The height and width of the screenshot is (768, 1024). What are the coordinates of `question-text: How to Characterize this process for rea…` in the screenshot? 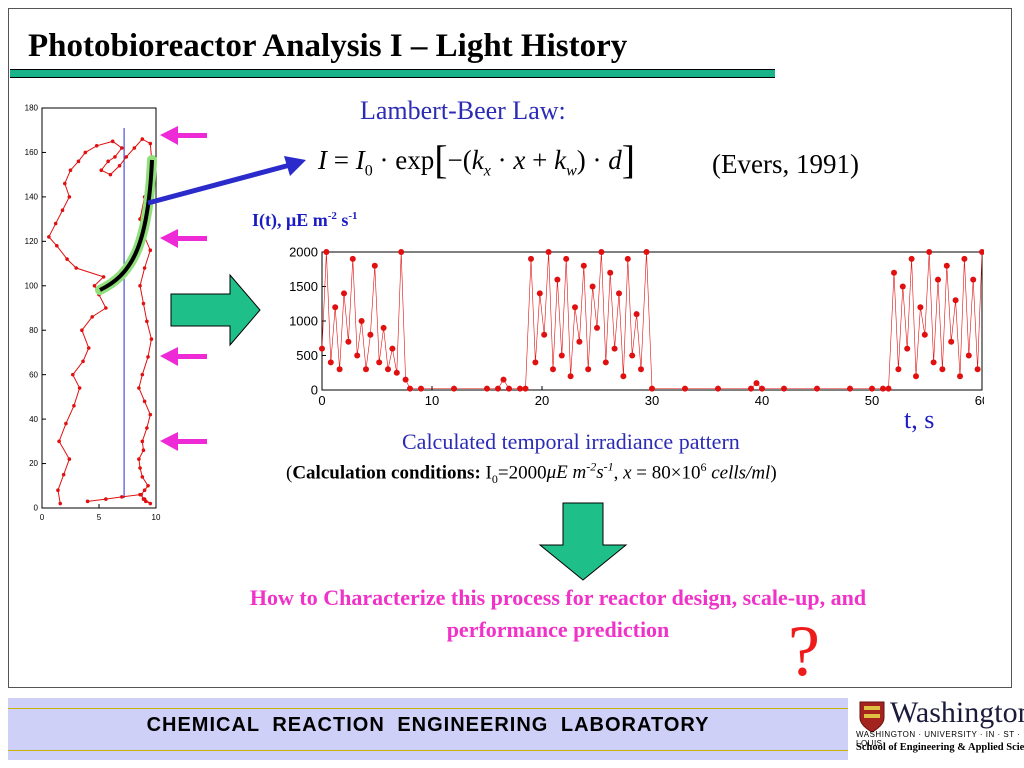 It's located at (558, 613).